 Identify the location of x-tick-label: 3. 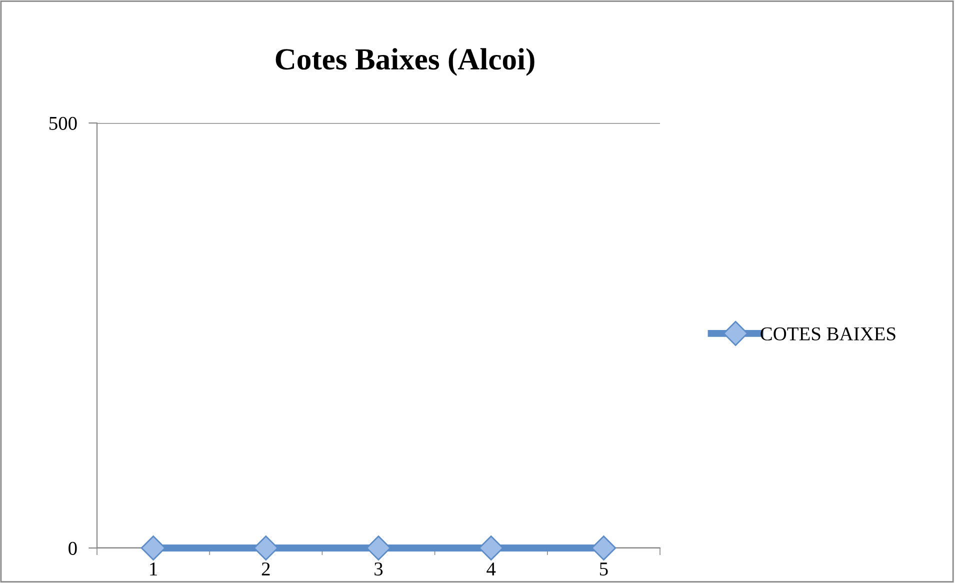
(378, 569).